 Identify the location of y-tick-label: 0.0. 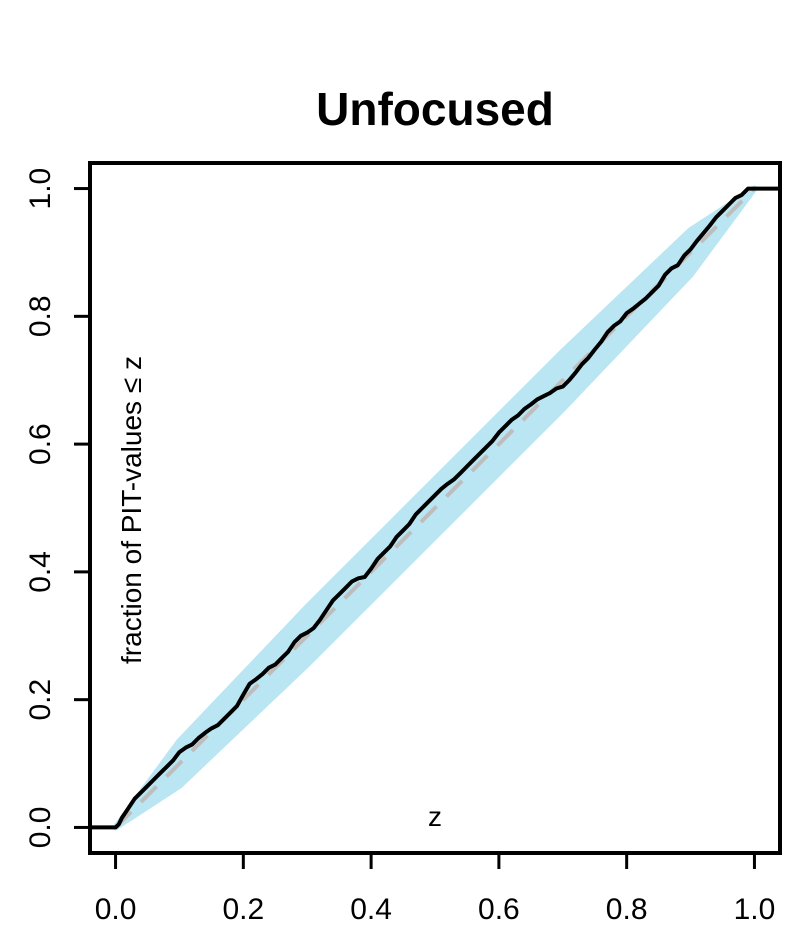
(40, 828).